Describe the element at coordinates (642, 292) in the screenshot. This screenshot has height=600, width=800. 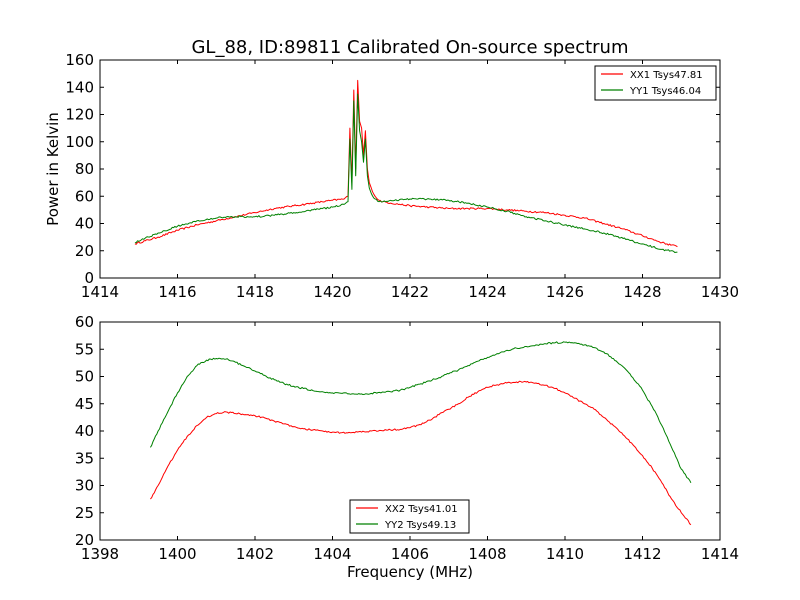
I see `top-x-tick-label: 1428` at that location.